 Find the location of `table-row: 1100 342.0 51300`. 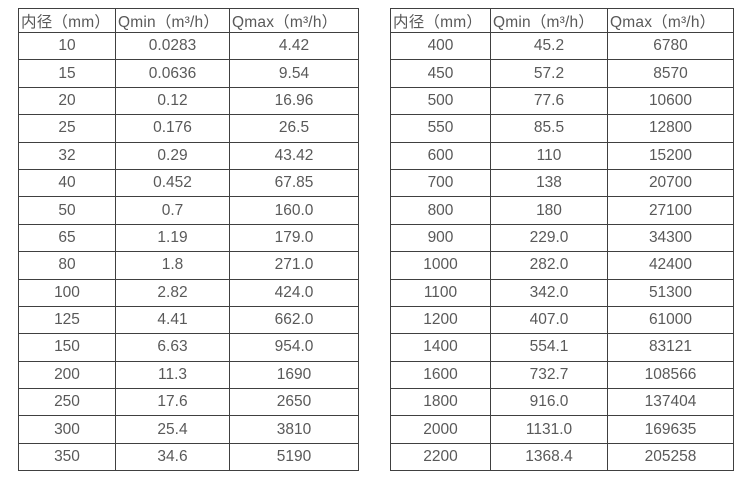

table-row: 1100 342.0 51300 is located at coordinates (562, 292).